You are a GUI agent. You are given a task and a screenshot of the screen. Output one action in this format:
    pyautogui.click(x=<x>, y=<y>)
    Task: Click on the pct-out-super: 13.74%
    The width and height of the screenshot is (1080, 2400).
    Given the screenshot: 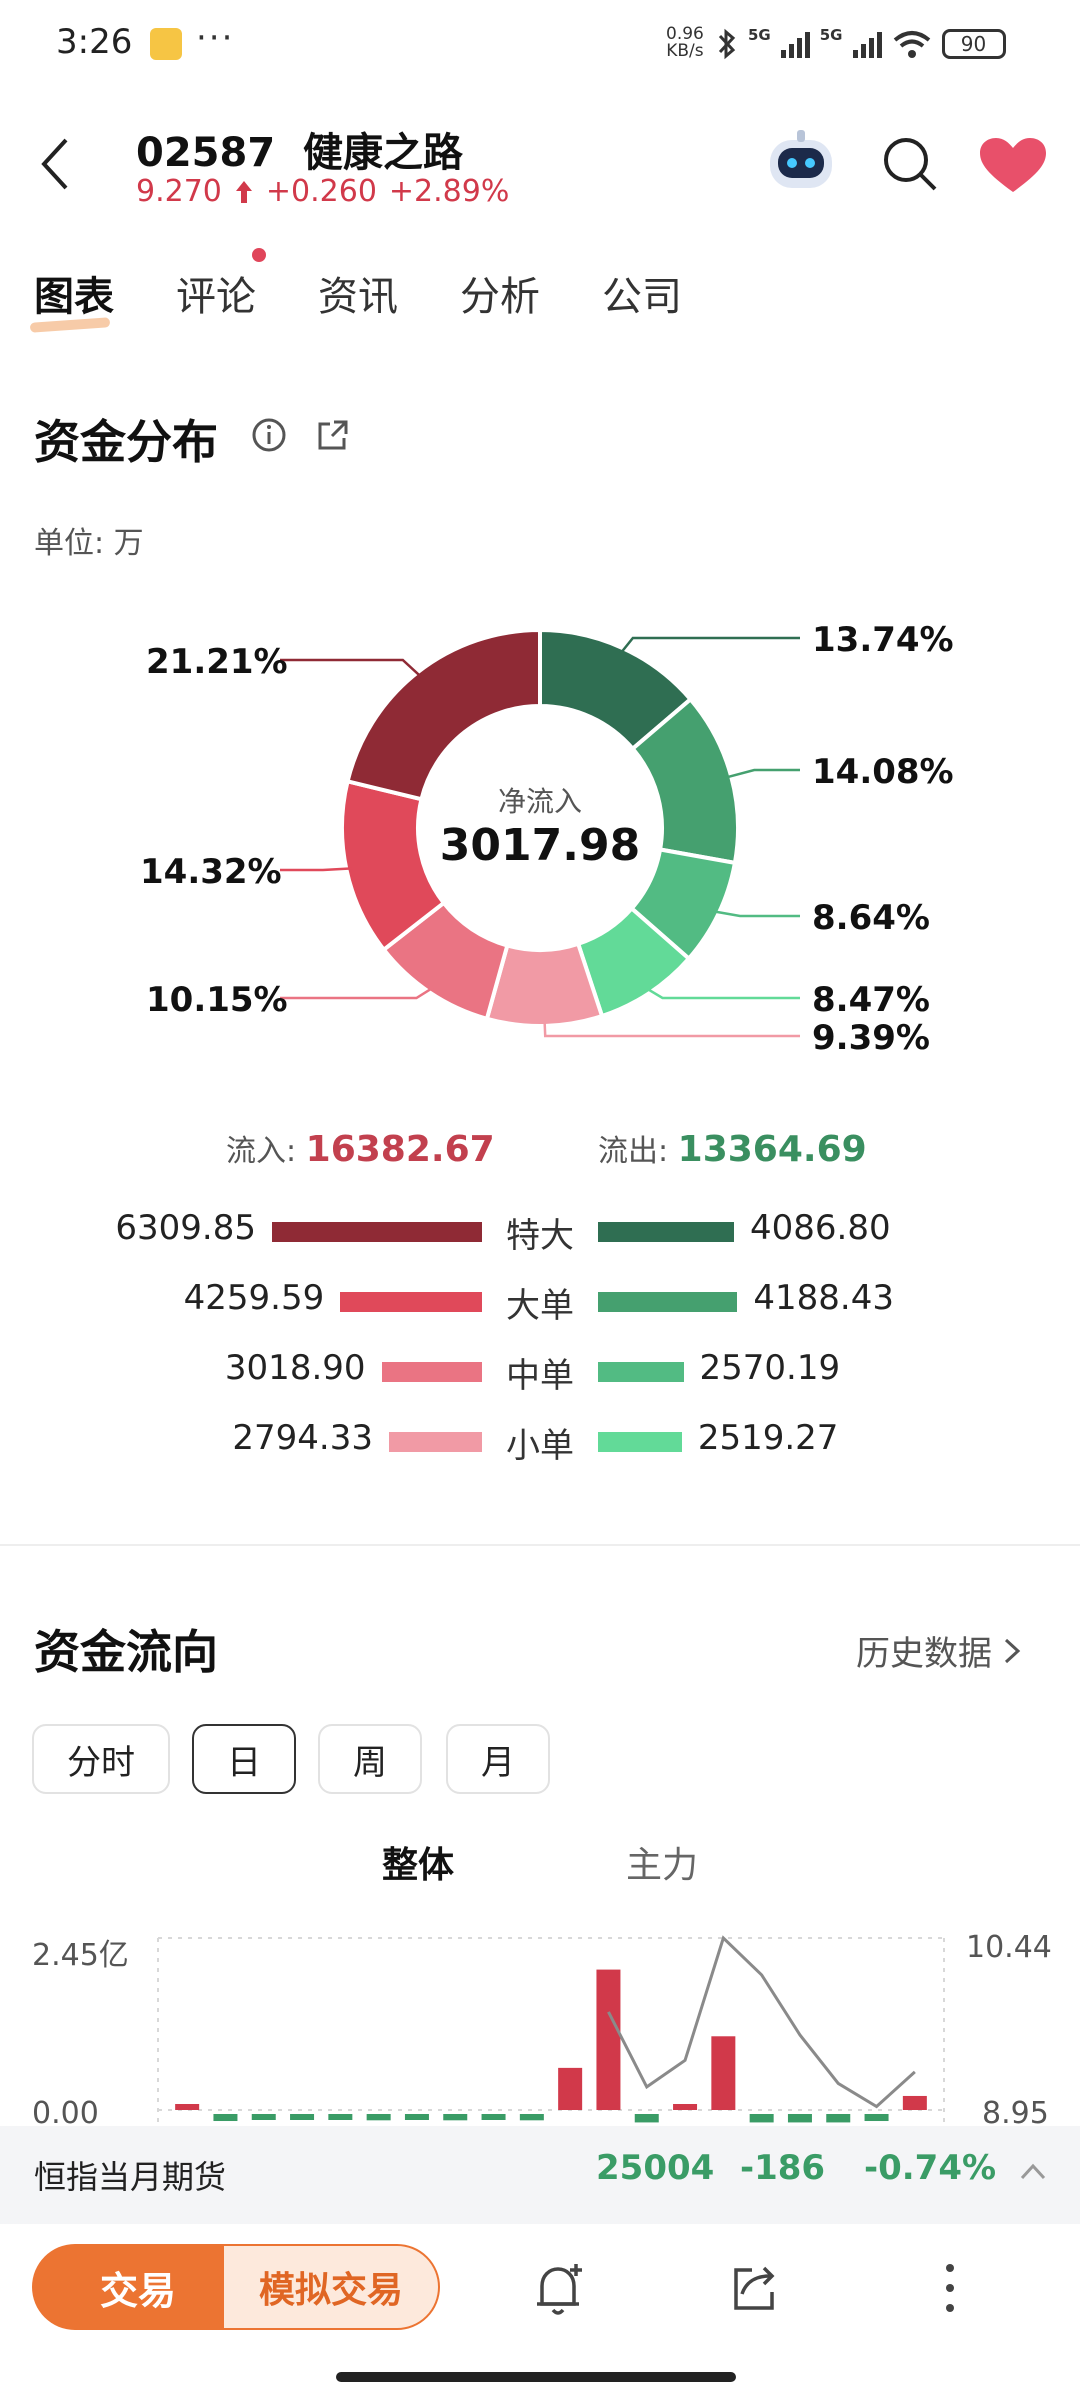 What is the action you would take?
    pyautogui.click(x=883, y=640)
    